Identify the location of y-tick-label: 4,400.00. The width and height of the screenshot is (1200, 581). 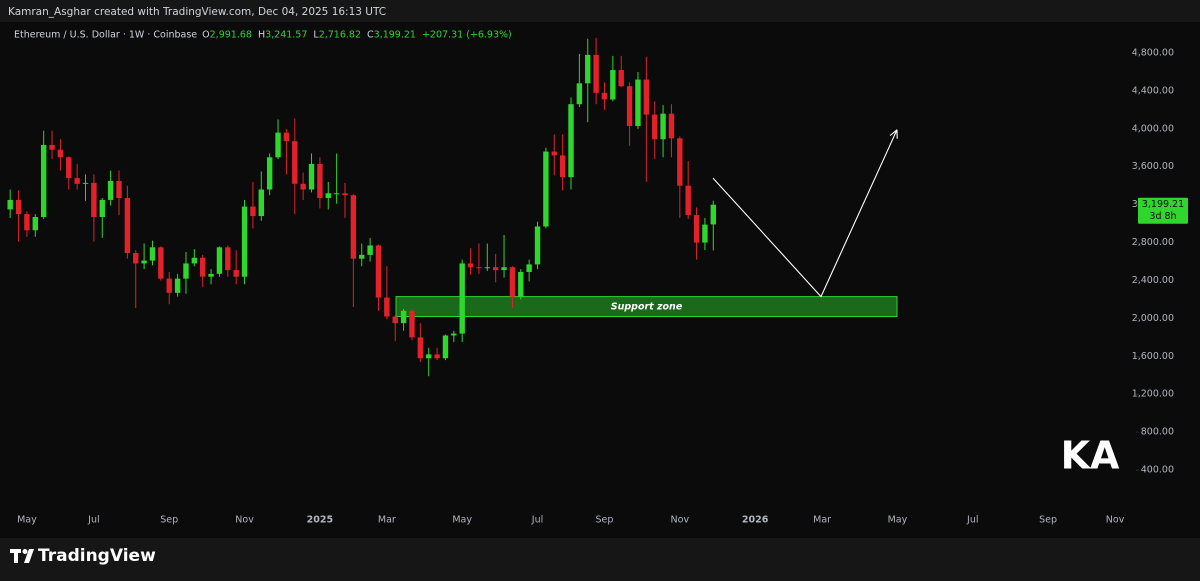
(1153, 90).